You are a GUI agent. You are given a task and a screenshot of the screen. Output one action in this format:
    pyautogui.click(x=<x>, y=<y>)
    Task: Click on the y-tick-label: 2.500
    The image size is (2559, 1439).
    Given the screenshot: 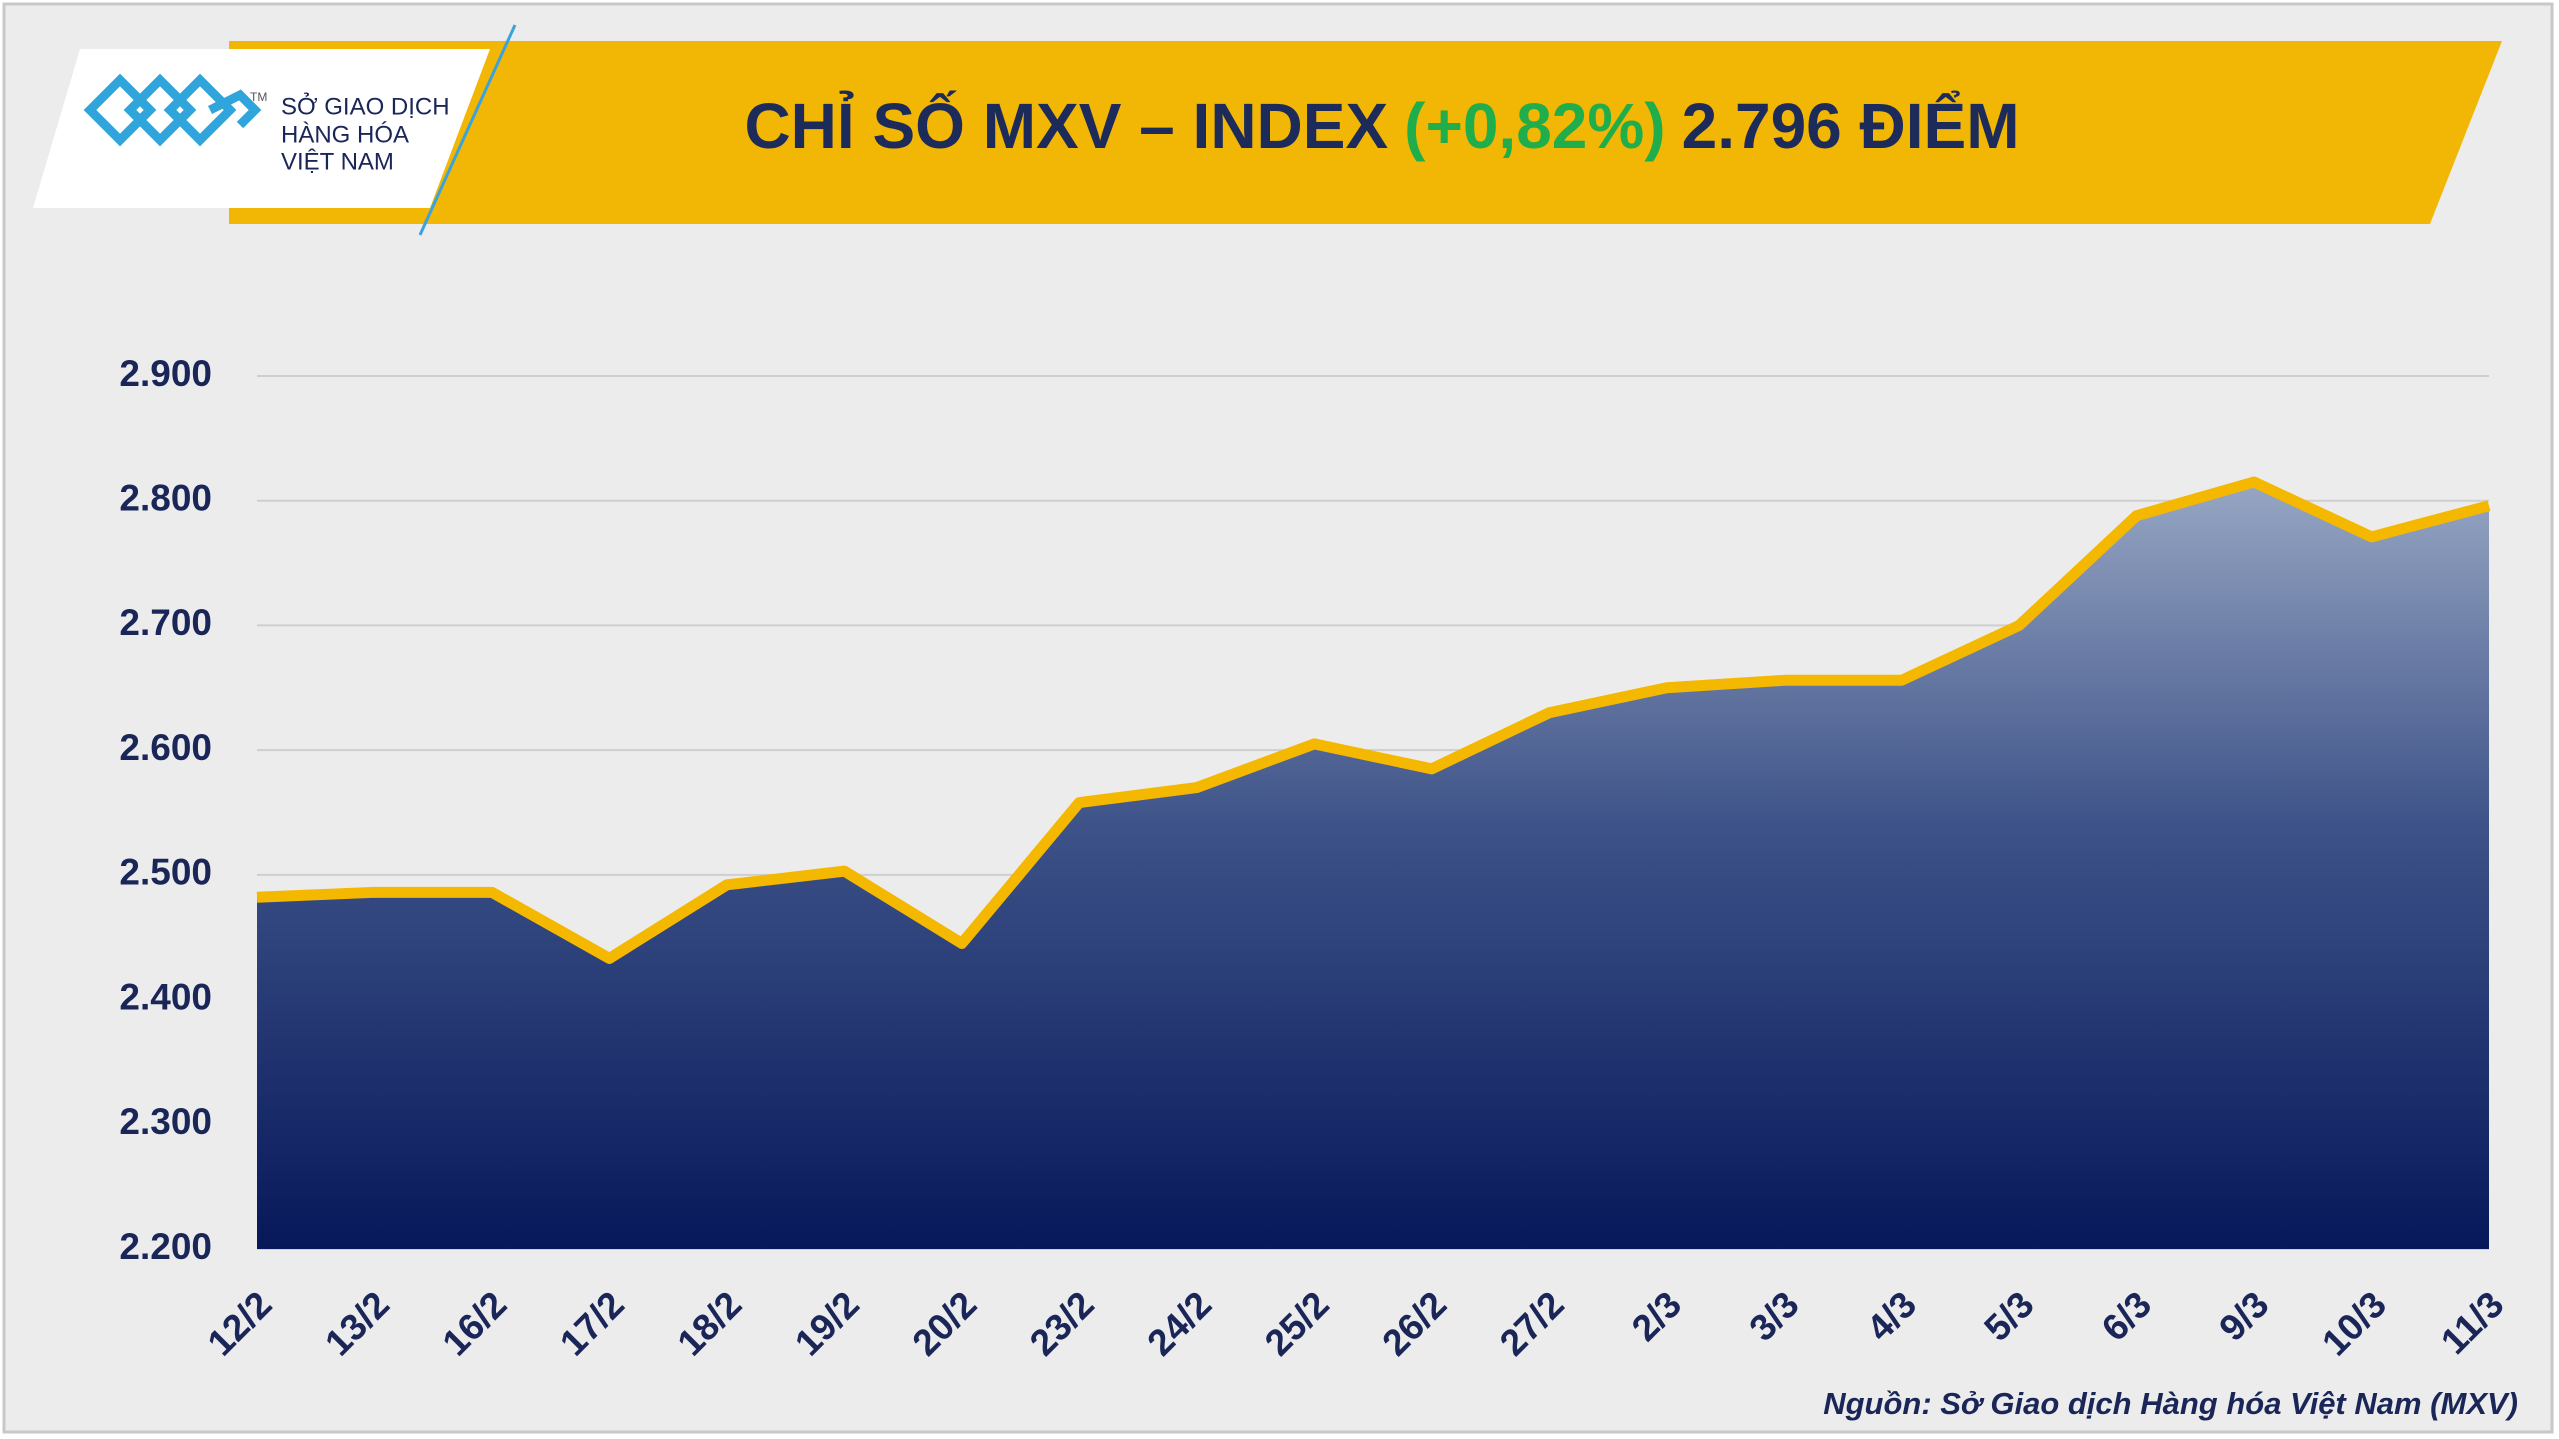 What is the action you would take?
    pyautogui.click(x=165, y=872)
    